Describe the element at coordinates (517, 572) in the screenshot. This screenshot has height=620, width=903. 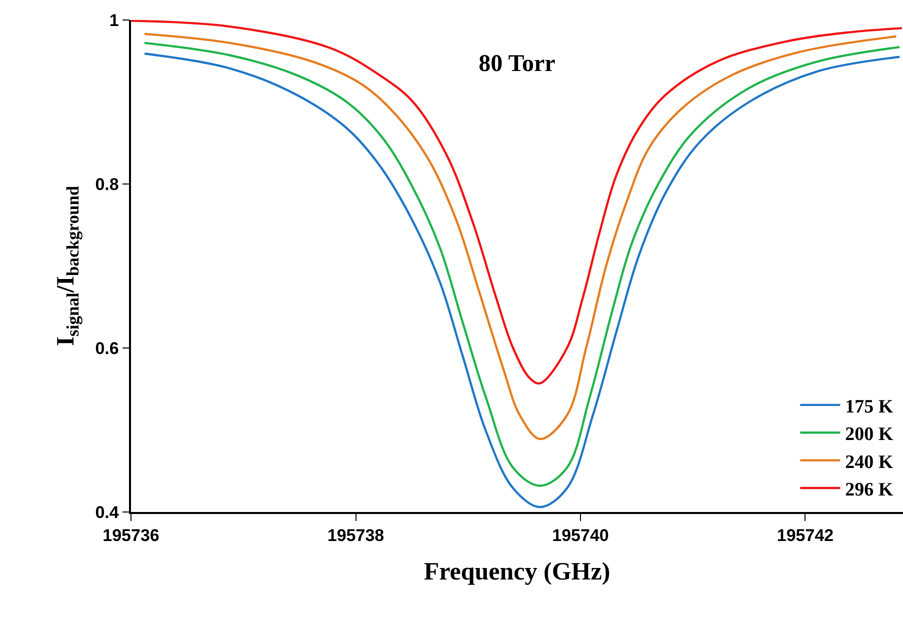
I see `x-axis-title: Frequency (GHz)` at that location.